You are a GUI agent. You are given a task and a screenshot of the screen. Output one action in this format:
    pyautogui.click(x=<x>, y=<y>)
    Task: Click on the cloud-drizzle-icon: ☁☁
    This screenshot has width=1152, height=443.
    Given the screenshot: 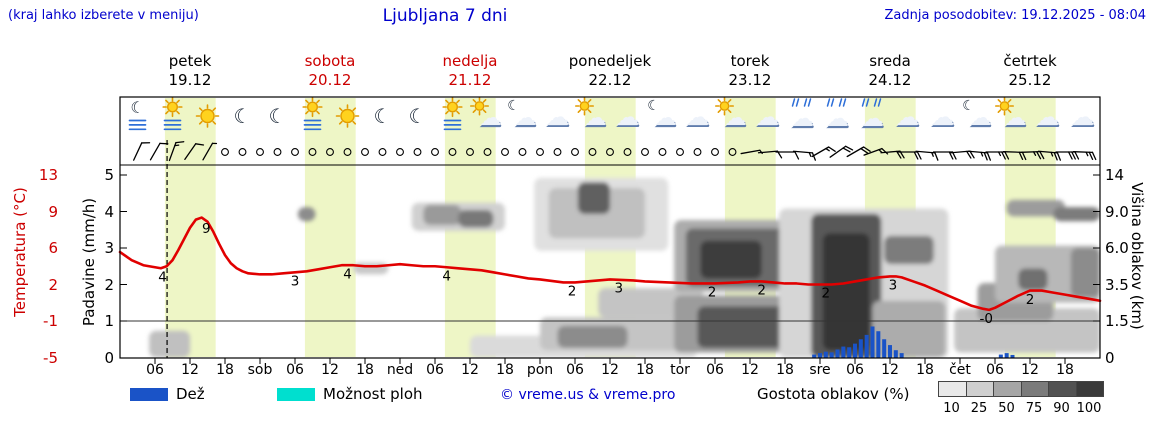 What is the action you would take?
    pyautogui.click(x=872, y=116)
    